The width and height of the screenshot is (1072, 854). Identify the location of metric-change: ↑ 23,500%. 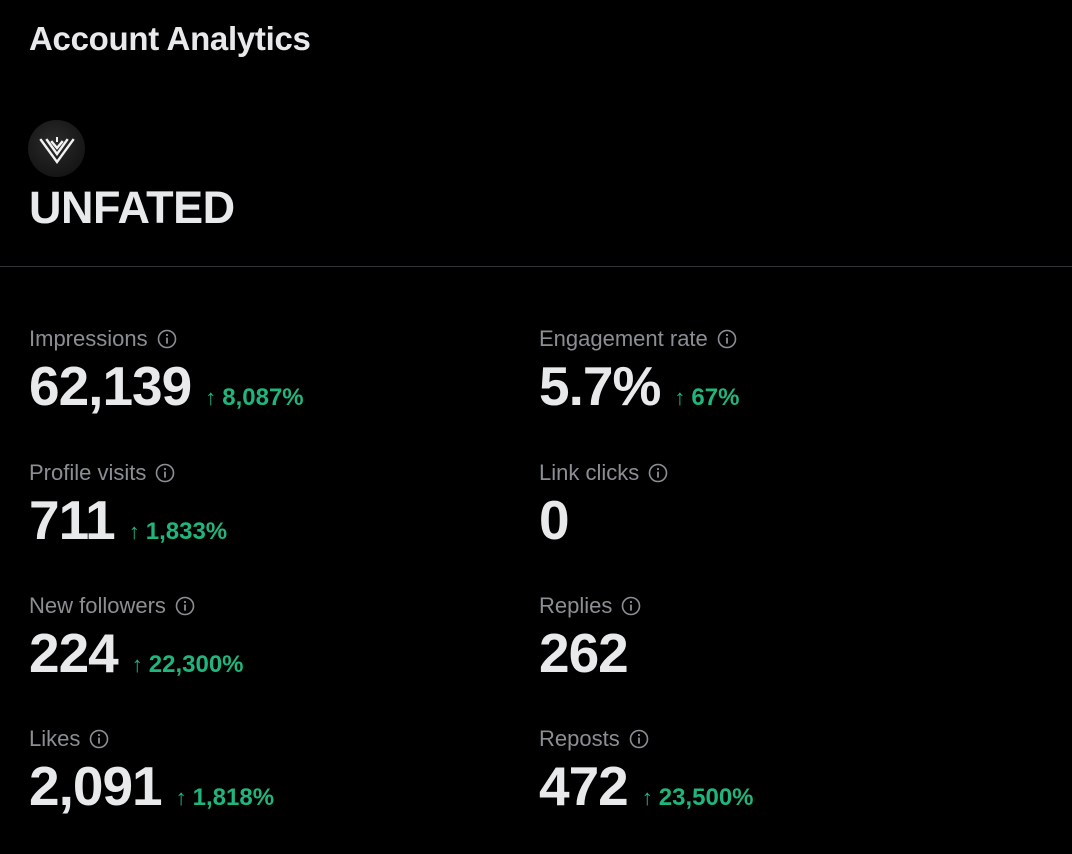
(697, 797).